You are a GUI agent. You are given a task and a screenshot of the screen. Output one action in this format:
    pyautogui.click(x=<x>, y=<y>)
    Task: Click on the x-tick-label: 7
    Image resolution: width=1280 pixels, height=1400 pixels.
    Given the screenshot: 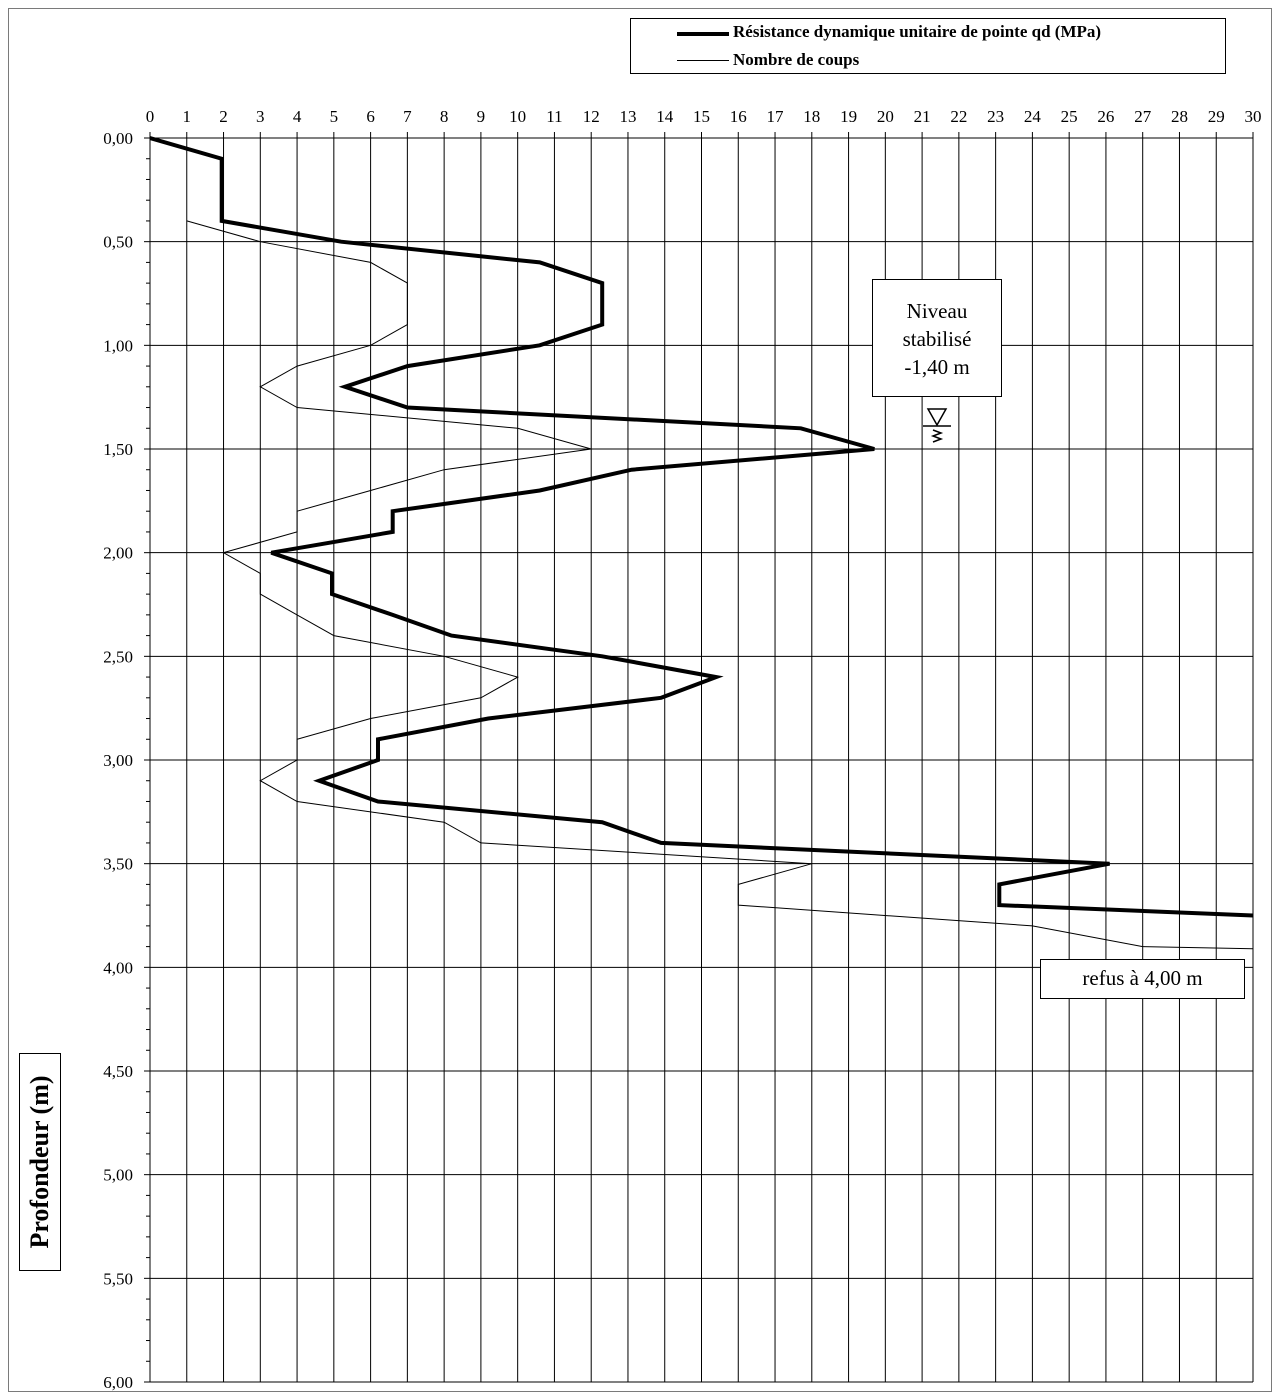 What is the action you would take?
    pyautogui.click(x=407, y=116)
    